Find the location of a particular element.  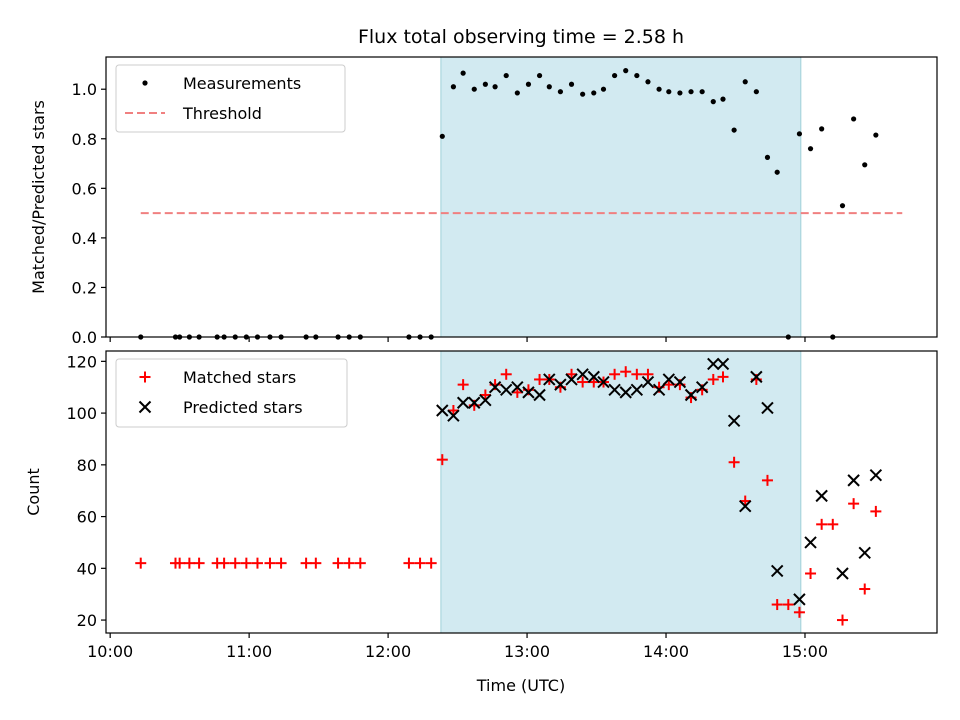

legend: Matched stars Predicted stars is located at coordinates (231, 393).